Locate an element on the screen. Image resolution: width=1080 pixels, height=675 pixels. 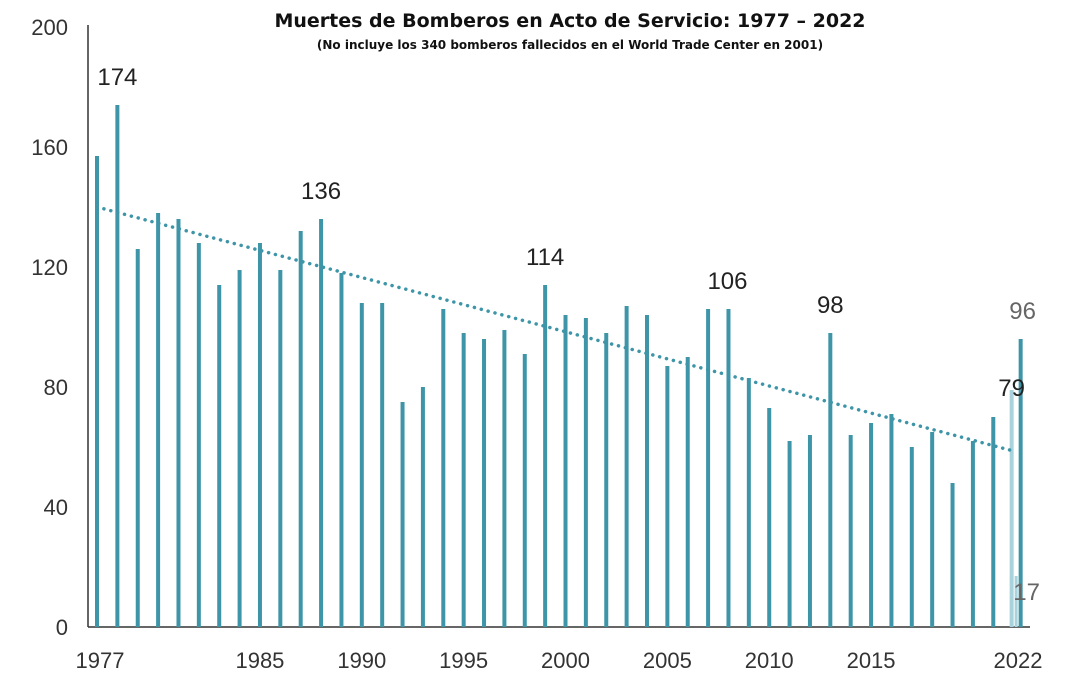
x-tick-label: 2015 is located at coordinates (871, 660).